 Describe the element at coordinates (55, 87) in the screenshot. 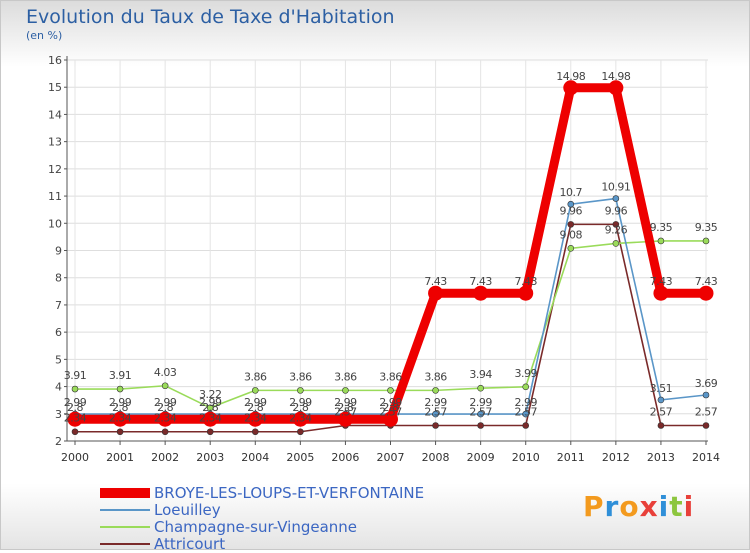

I see `y-tick-label: 15` at that location.